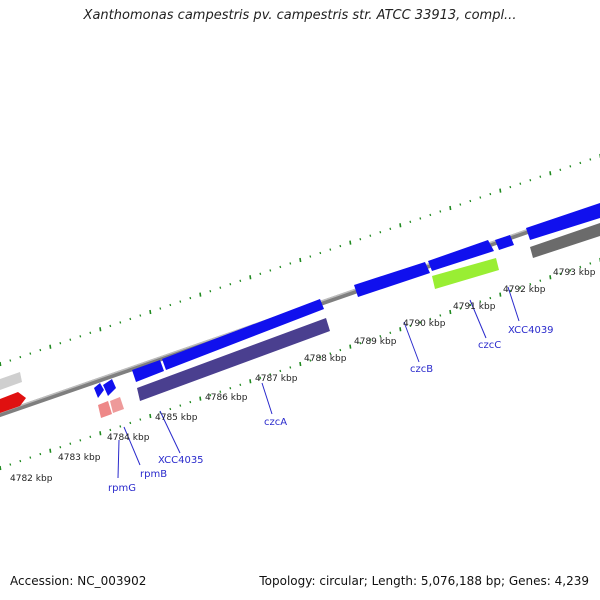 This screenshot has height=600, width=600. What do you see at coordinates (181, 460) in the screenshot?
I see `gene-label-XCC4035: XCC4035` at bounding box center [181, 460].